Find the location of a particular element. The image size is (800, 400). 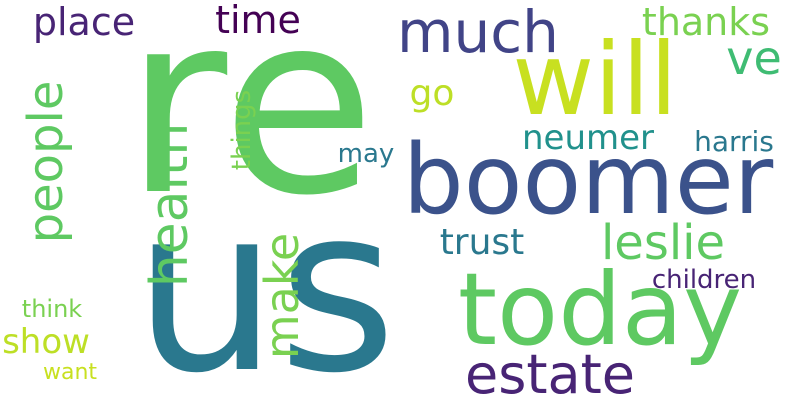

word-trust: trust is located at coordinates (482, 242).